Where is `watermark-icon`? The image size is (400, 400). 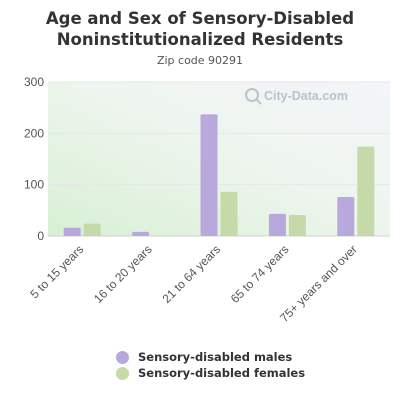
watermark-icon is located at coordinates (252, 95).